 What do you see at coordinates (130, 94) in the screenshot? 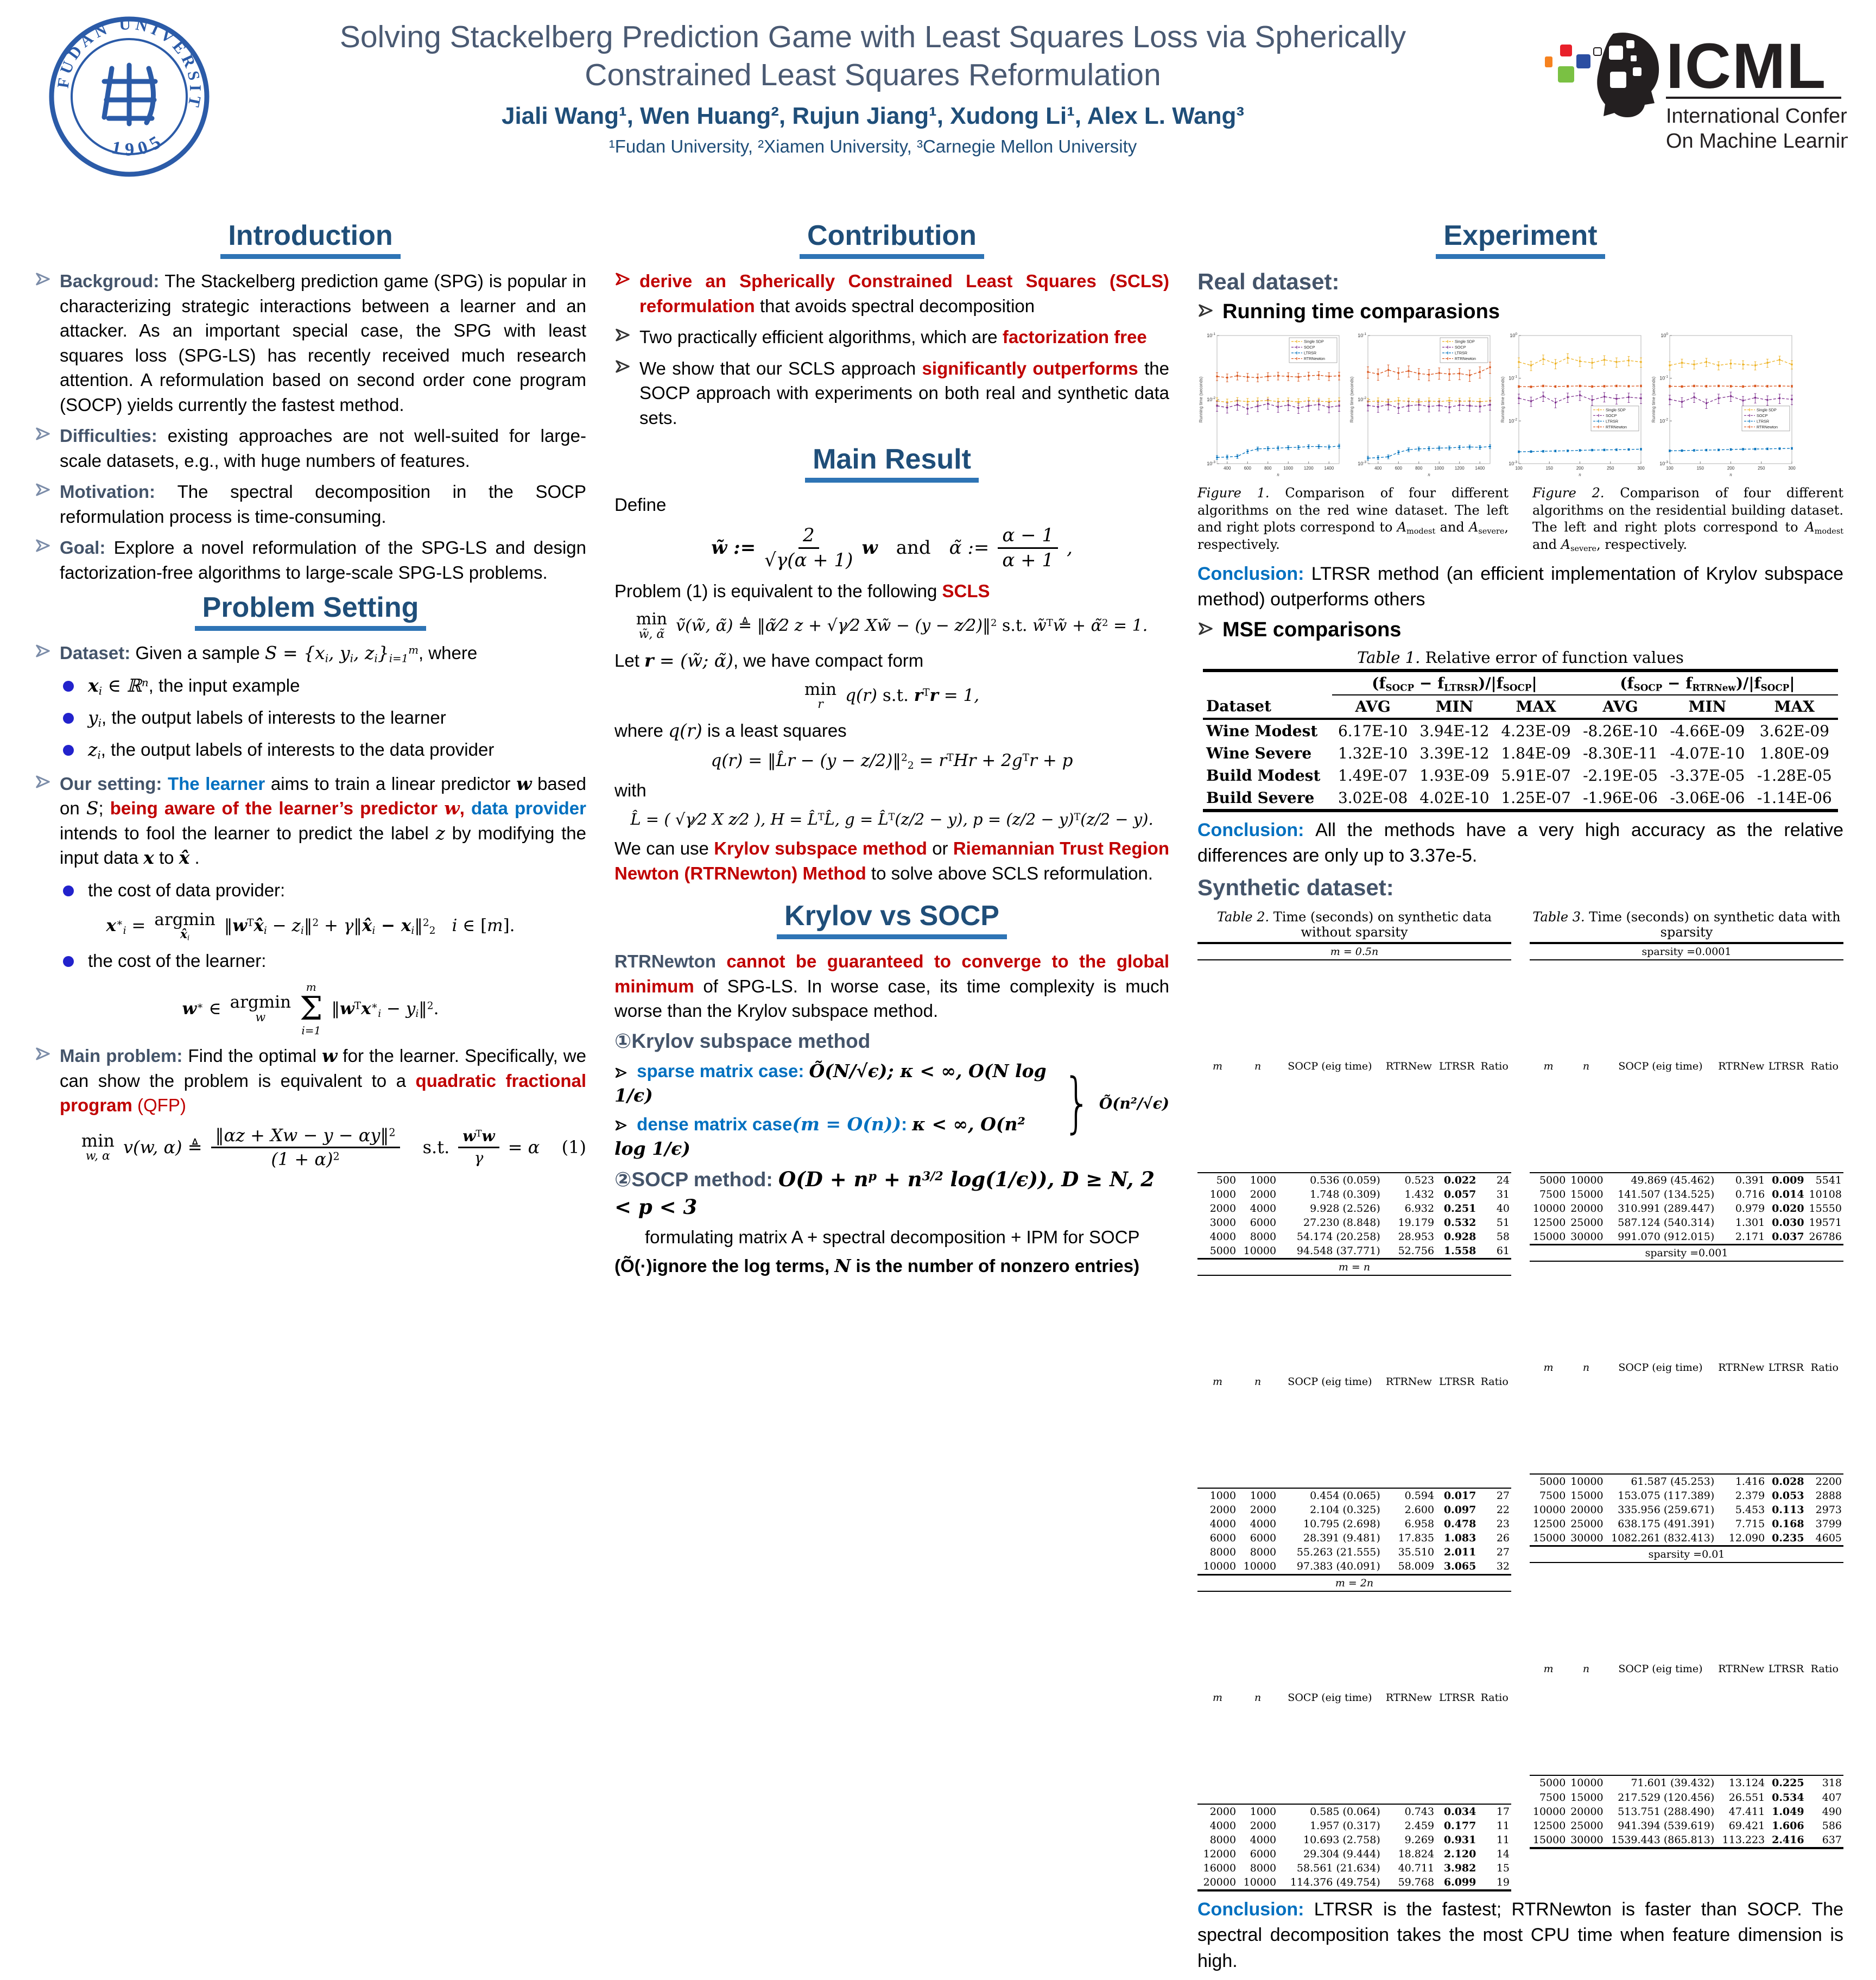
I see `fudan-emblem-strokes` at bounding box center [130, 94].